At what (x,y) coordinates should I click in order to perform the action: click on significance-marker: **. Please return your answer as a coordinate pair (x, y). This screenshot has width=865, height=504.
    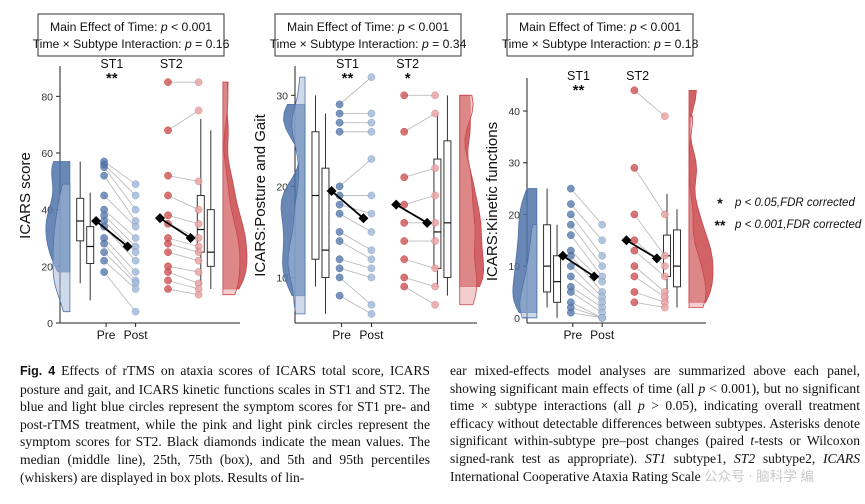
    Looking at the image, I should click on (579, 90).